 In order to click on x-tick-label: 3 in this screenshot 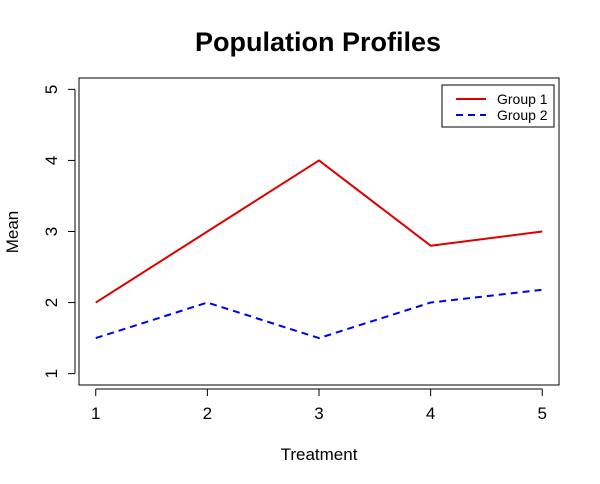, I will do `click(318, 413)`.